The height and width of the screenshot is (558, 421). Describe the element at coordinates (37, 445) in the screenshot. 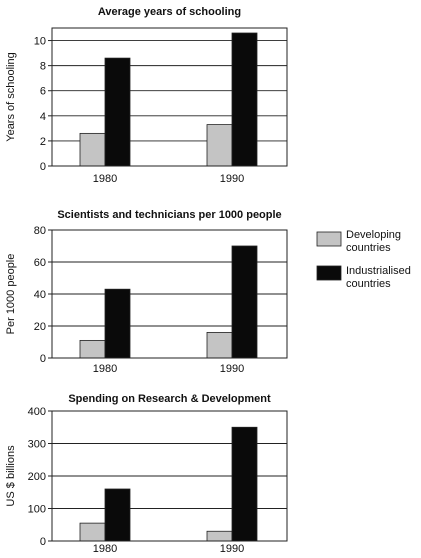

I see `y-tick-label: 300` at that location.